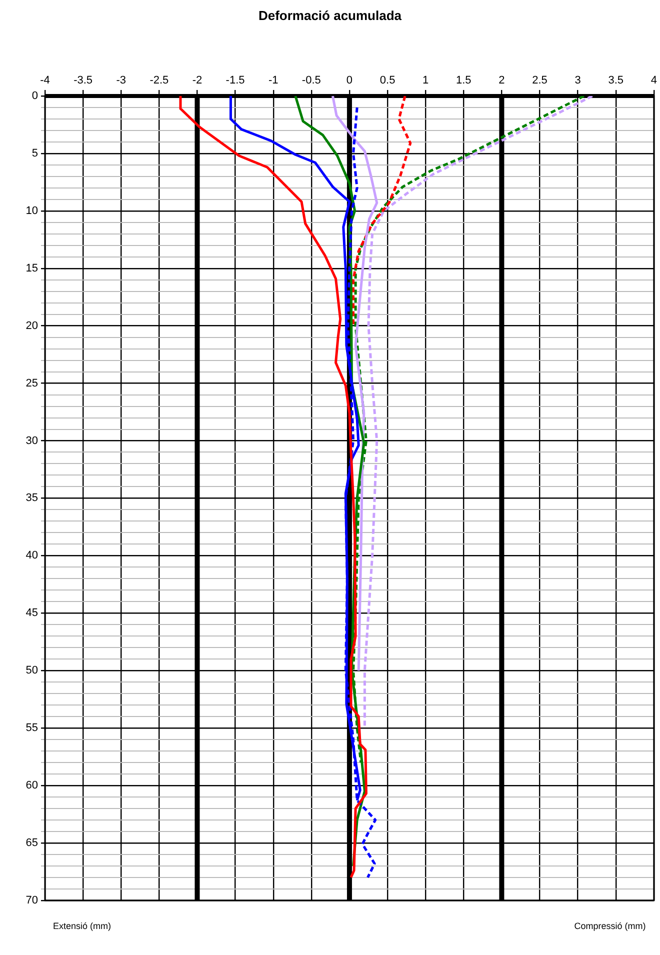  Describe the element at coordinates (235, 80) in the screenshot. I see `x-tick-label: -1.5` at that location.